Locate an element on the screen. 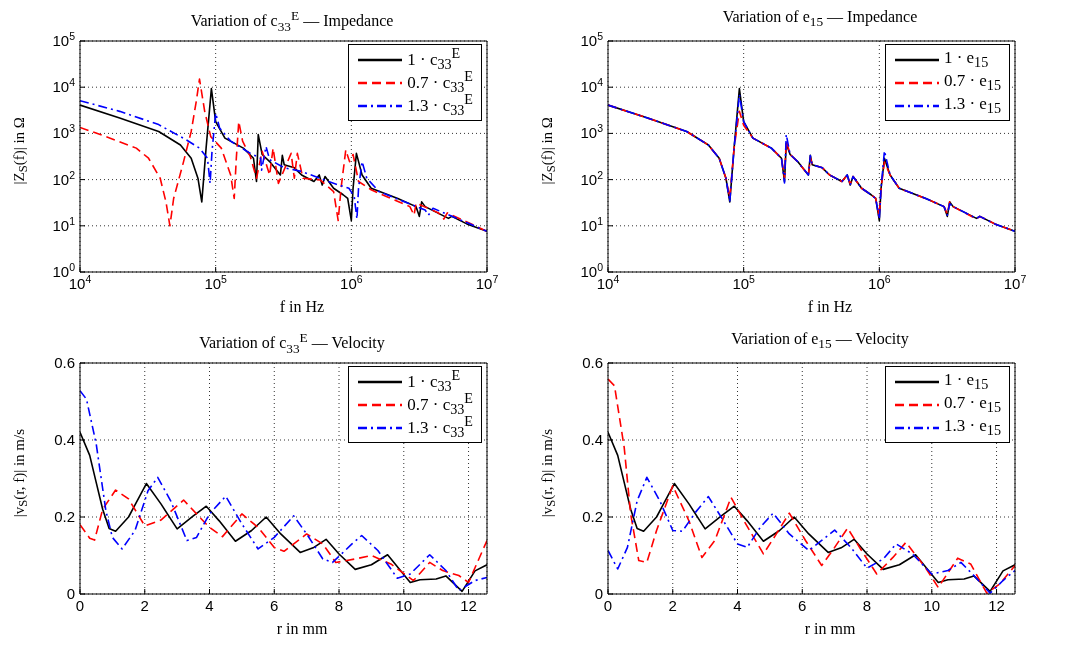  chart-title: Variation of e$_{15}$ — Impedance is located at coordinates (820, 19).